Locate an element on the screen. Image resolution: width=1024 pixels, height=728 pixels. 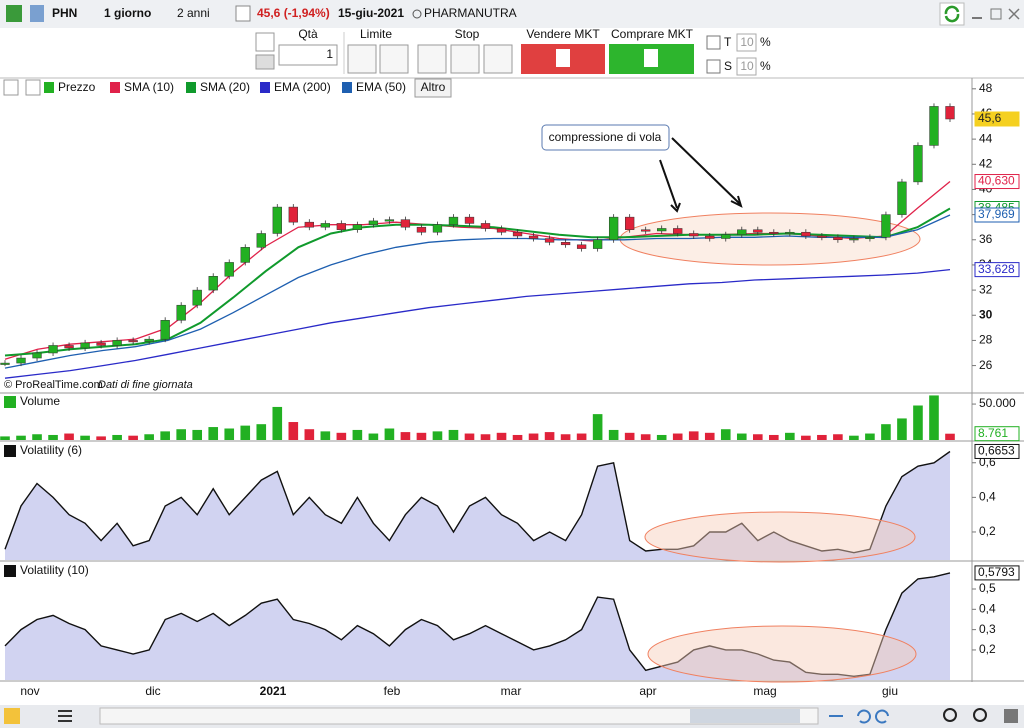
more-label: Altro is located at coordinates (433, 87).